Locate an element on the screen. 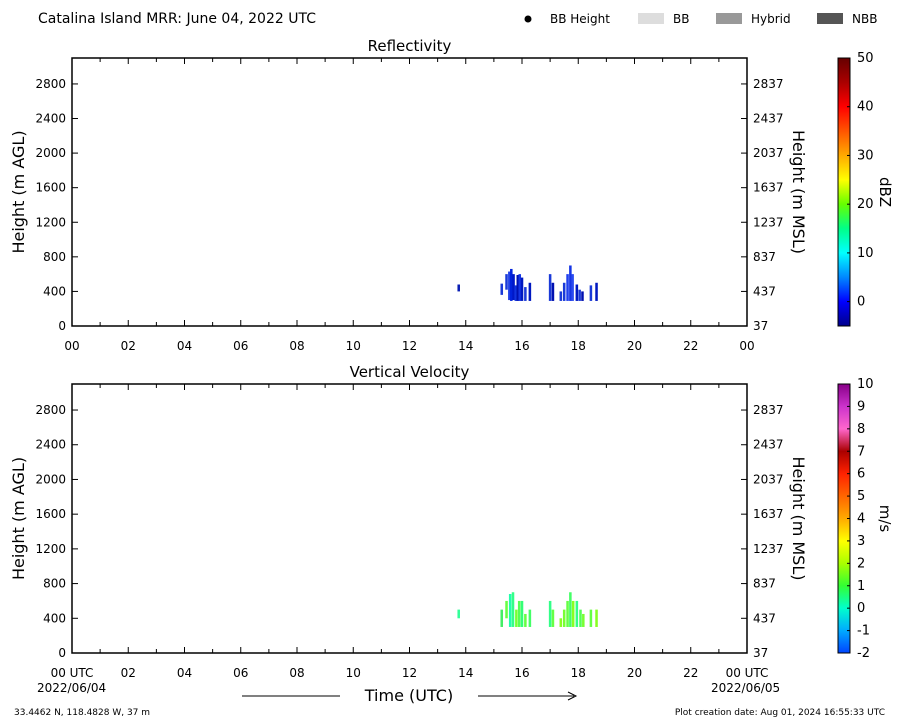 This screenshot has height=725, width=900. station-location: 33.4462 N, 118.4828 W, 37 m is located at coordinates (82, 713).